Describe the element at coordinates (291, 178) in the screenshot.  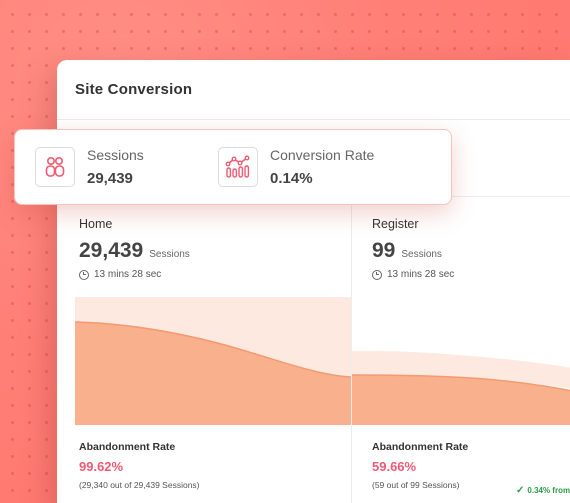
I see `stat-value: 0.14%` at that location.